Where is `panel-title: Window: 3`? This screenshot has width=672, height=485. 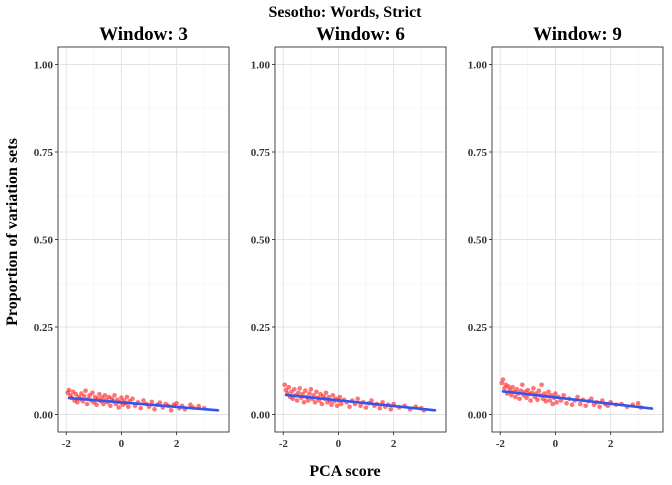 panel-title: Window: 3 is located at coordinates (143, 34).